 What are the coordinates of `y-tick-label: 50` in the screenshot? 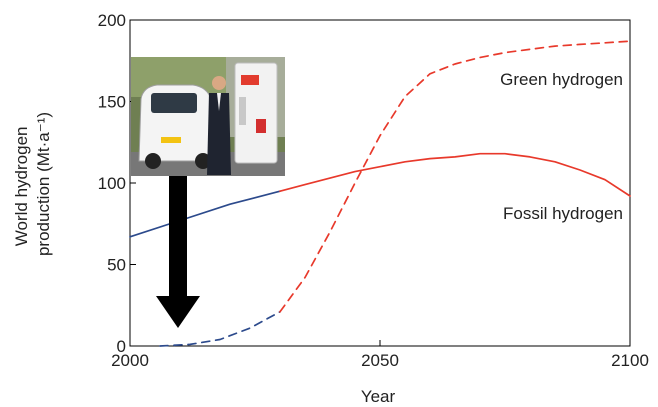 It's located at (116, 265).